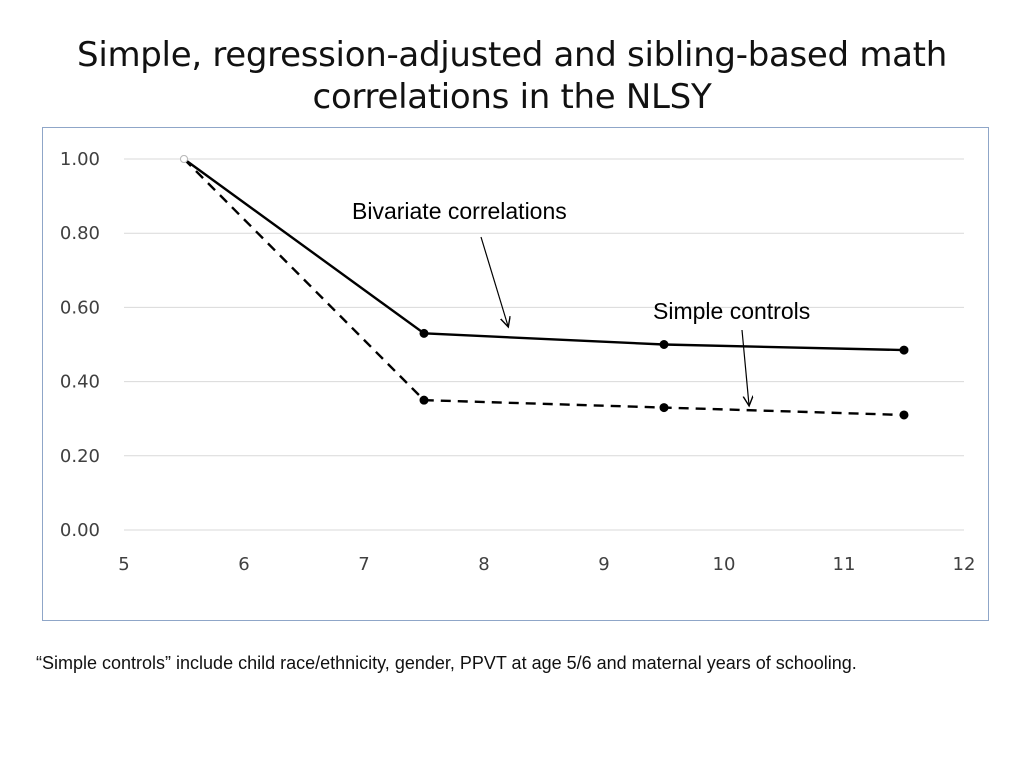 The width and height of the screenshot is (1024, 768). I want to click on annotation-label: Simple controls, so click(731, 311).